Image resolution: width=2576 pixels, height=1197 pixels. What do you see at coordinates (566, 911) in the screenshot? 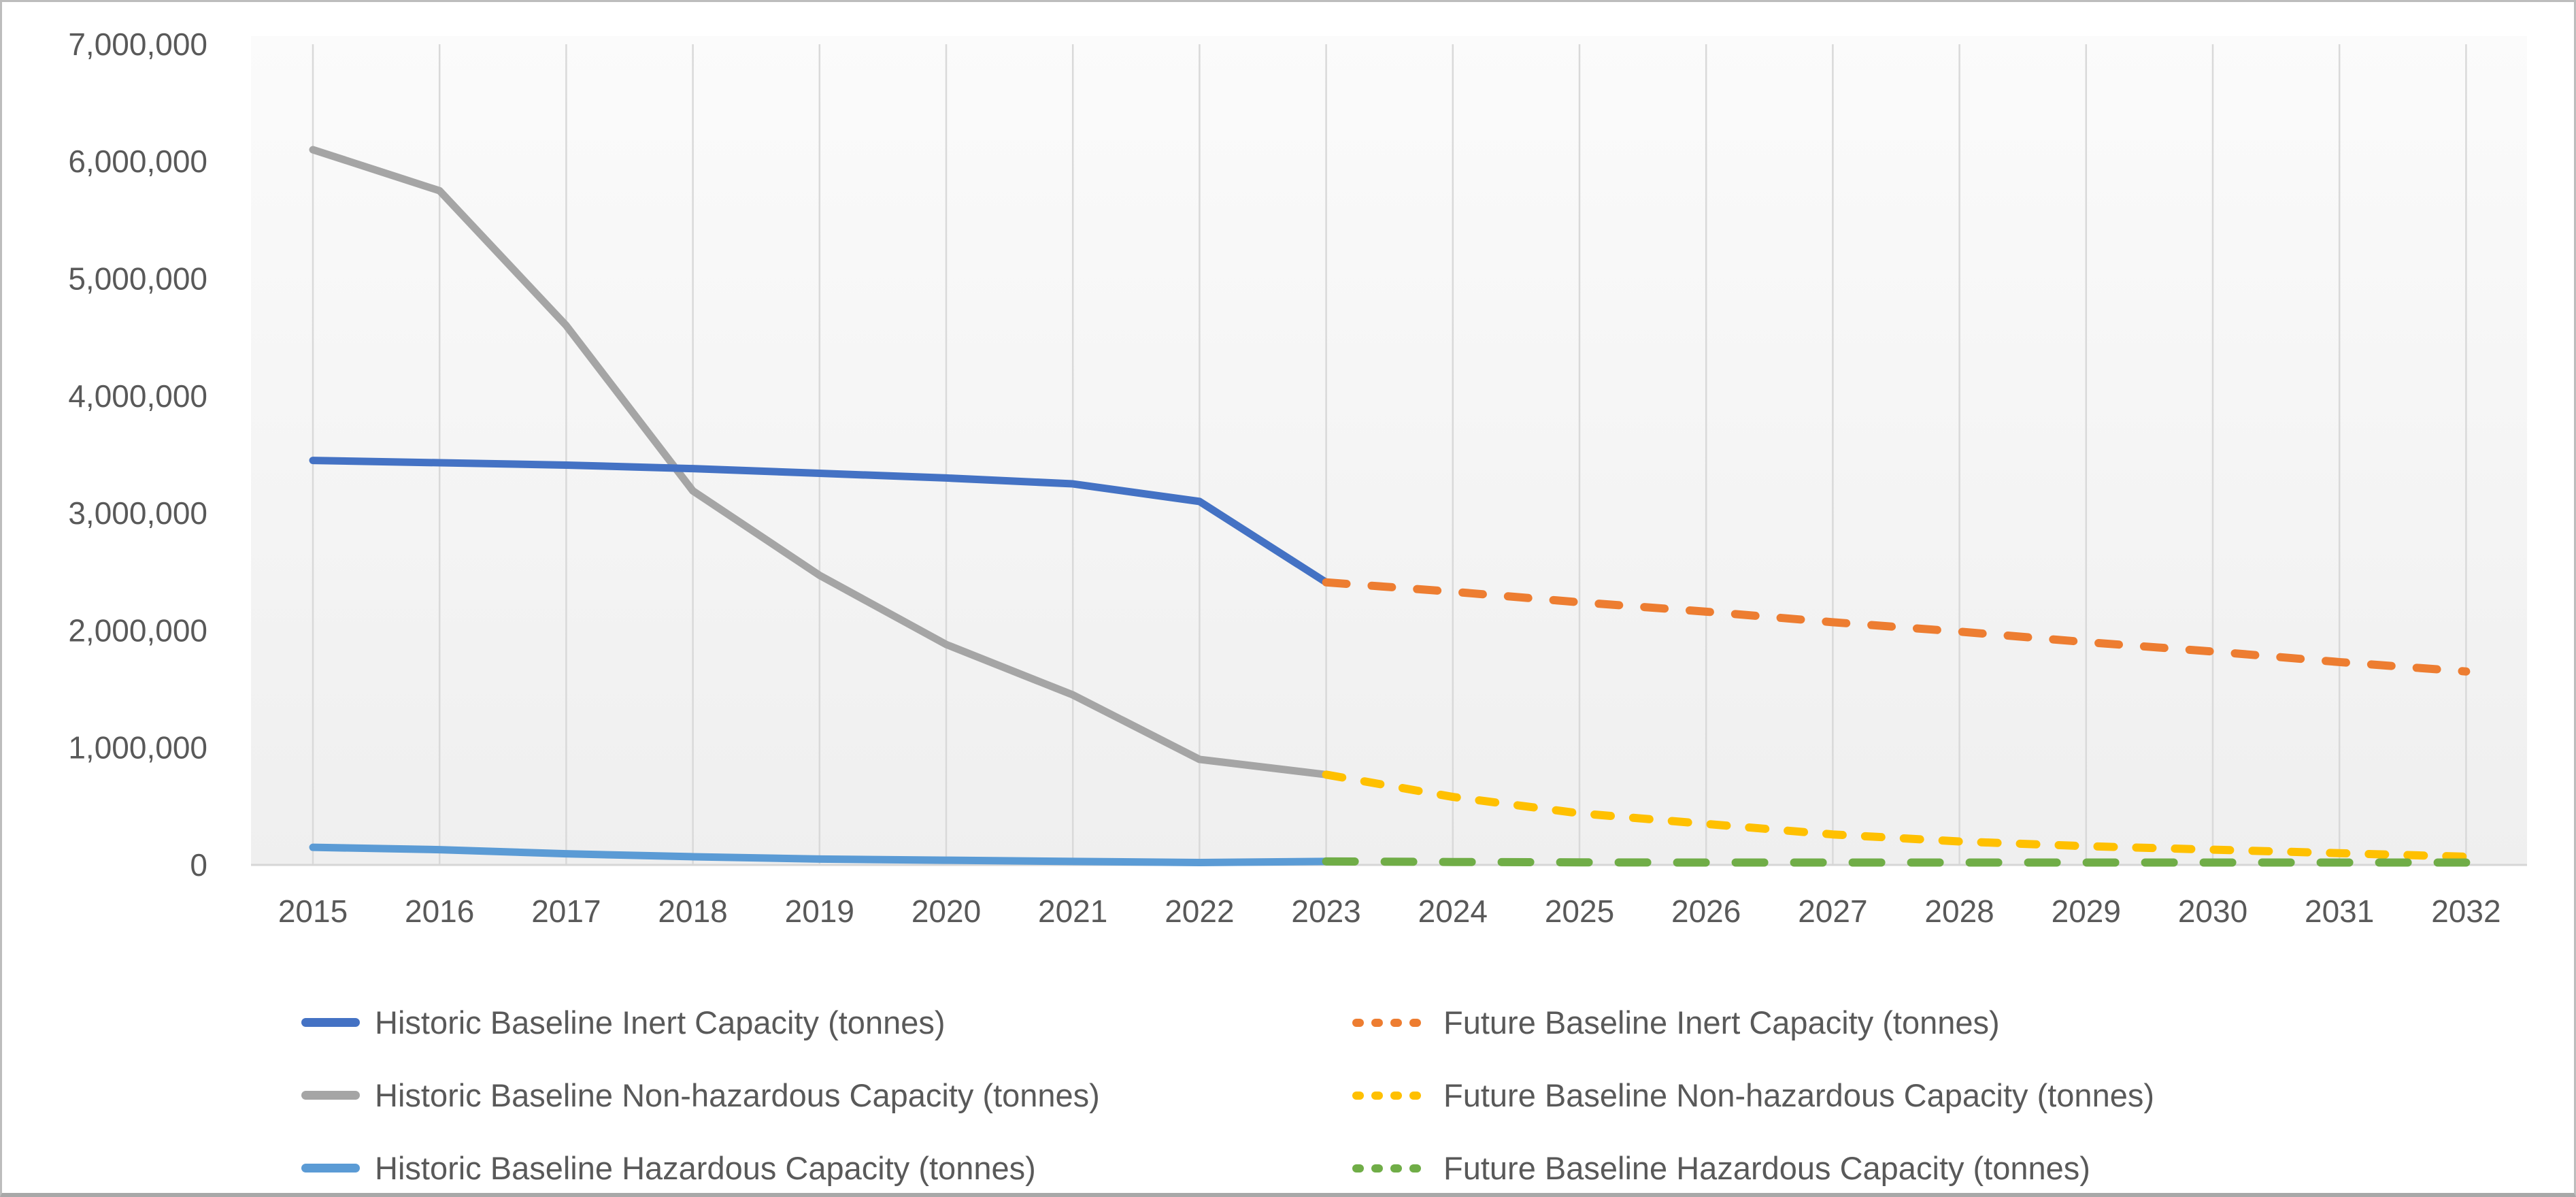
I see `x-tick-label-2017: 2017` at bounding box center [566, 911].